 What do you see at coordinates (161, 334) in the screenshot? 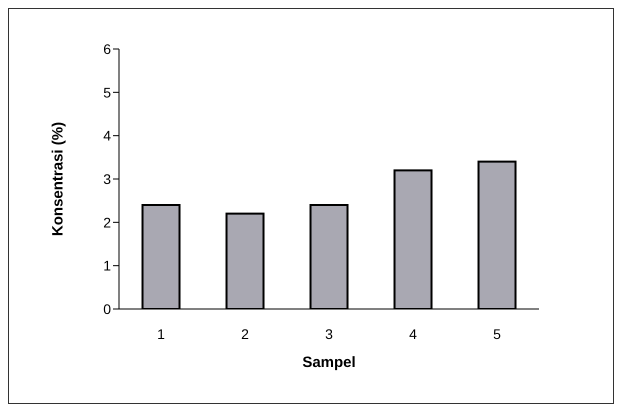
I see `x-tick-label: 1` at bounding box center [161, 334].